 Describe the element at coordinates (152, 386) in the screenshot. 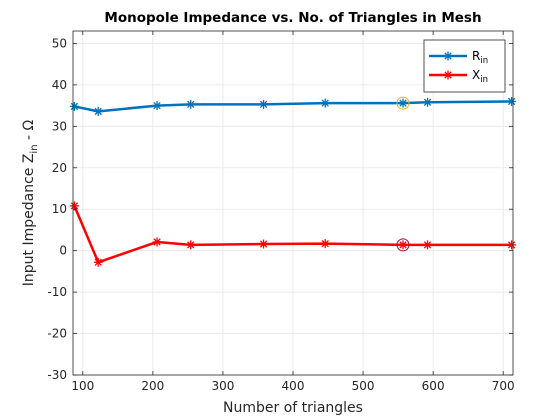

I see `x-tick-label-200: 200` at that location.